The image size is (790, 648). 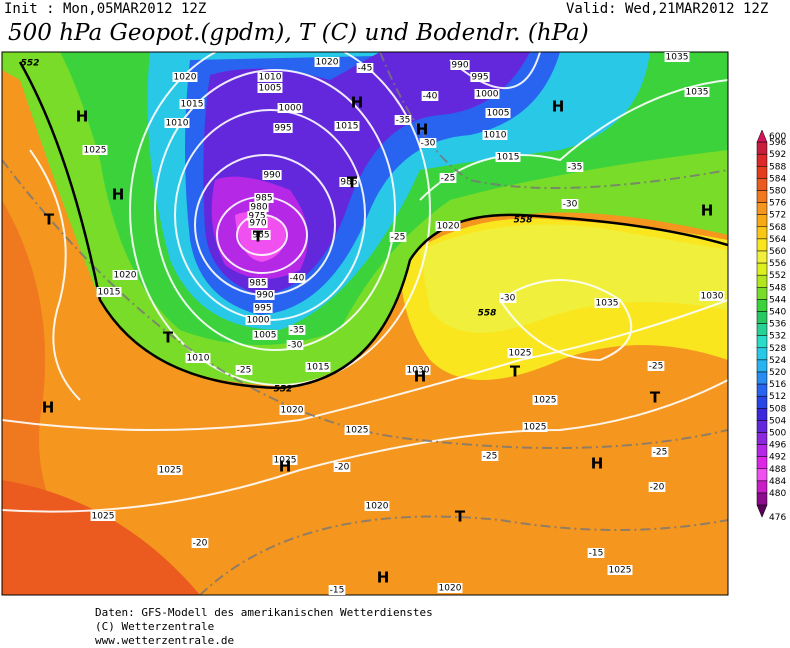 I want to click on colorbar-label: 520, so click(x=777, y=373).